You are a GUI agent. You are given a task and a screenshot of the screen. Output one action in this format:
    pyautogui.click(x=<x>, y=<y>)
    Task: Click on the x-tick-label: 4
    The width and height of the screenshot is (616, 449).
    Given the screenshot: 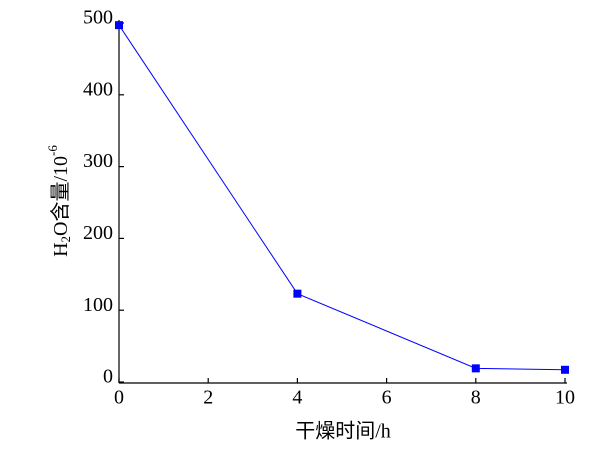 What is the action you would take?
    pyautogui.click(x=297, y=398)
    